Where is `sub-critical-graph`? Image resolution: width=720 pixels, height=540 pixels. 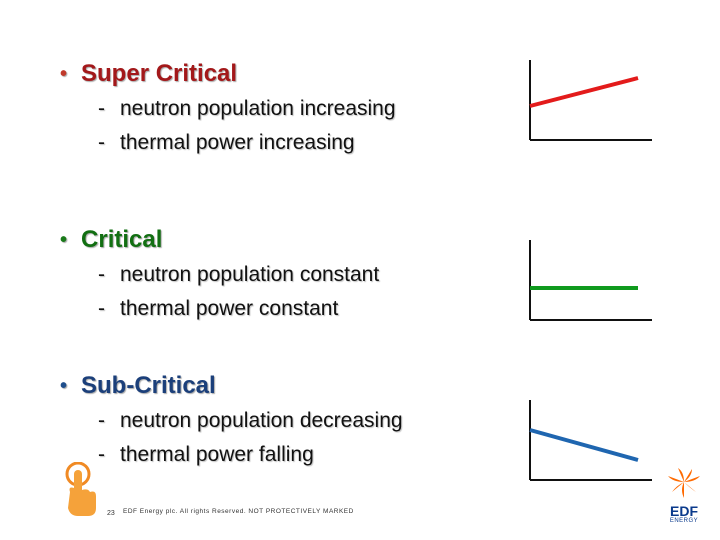 sub-critical-graph is located at coordinates (590, 440).